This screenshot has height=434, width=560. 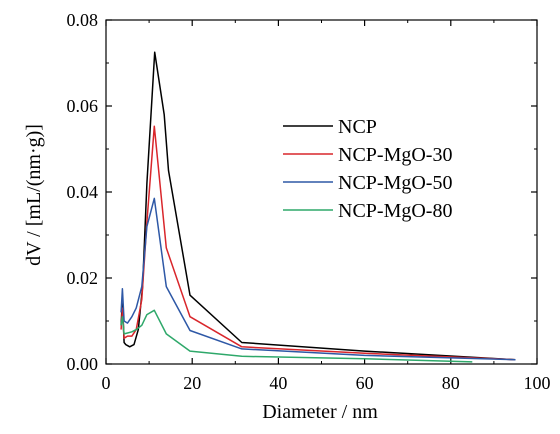 What do you see at coordinates (537, 383) in the screenshot?
I see `x-tick-label: 100` at bounding box center [537, 383].